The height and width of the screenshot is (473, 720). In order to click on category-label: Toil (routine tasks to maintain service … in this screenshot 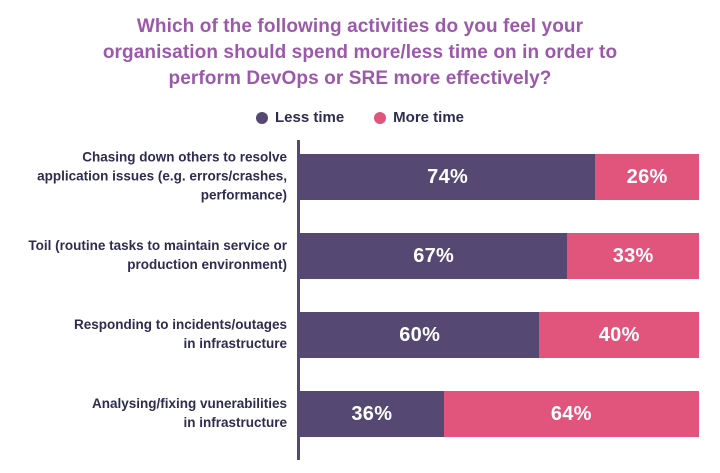, I will do `click(157, 255)`.